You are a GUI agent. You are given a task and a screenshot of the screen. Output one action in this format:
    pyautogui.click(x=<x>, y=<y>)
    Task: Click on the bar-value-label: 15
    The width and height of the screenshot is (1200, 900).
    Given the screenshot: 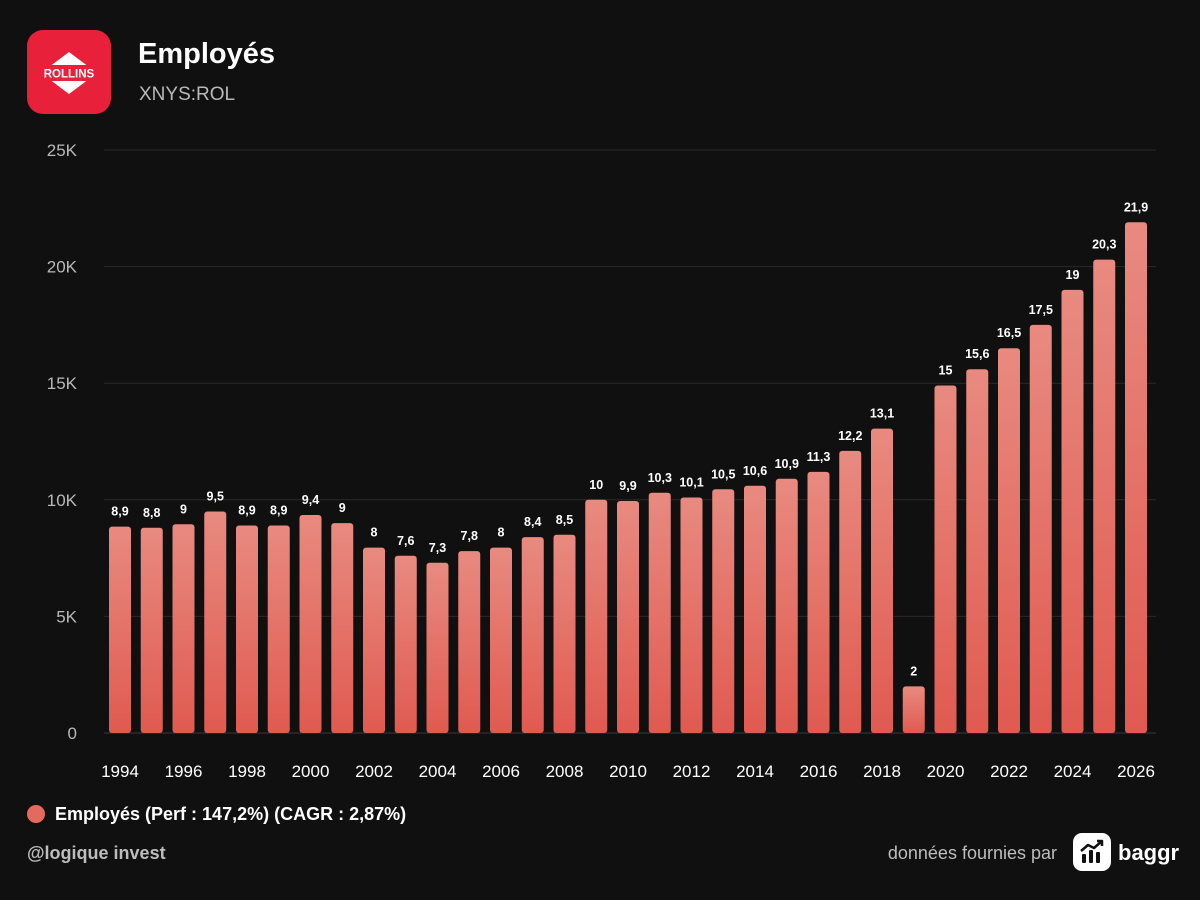 What is the action you would take?
    pyautogui.click(x=946, y=371)
    